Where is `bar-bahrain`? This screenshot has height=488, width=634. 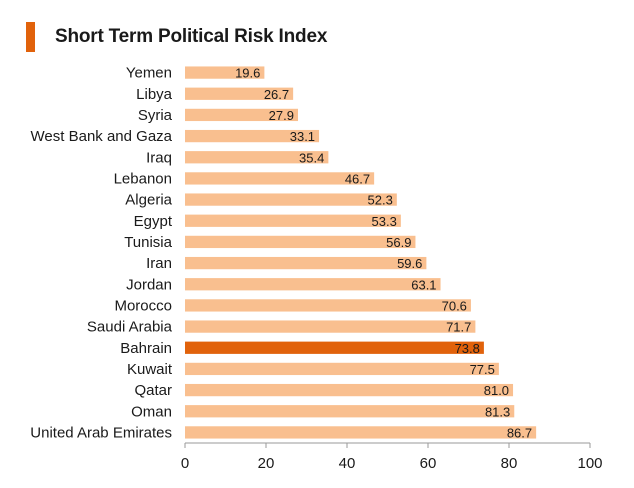
bar-bahrain is located at coordinates (334, 347).